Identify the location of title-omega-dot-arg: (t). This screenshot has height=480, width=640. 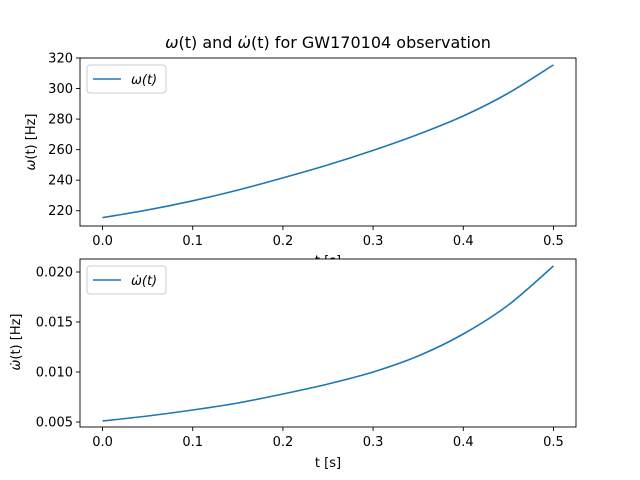
(260, 42).